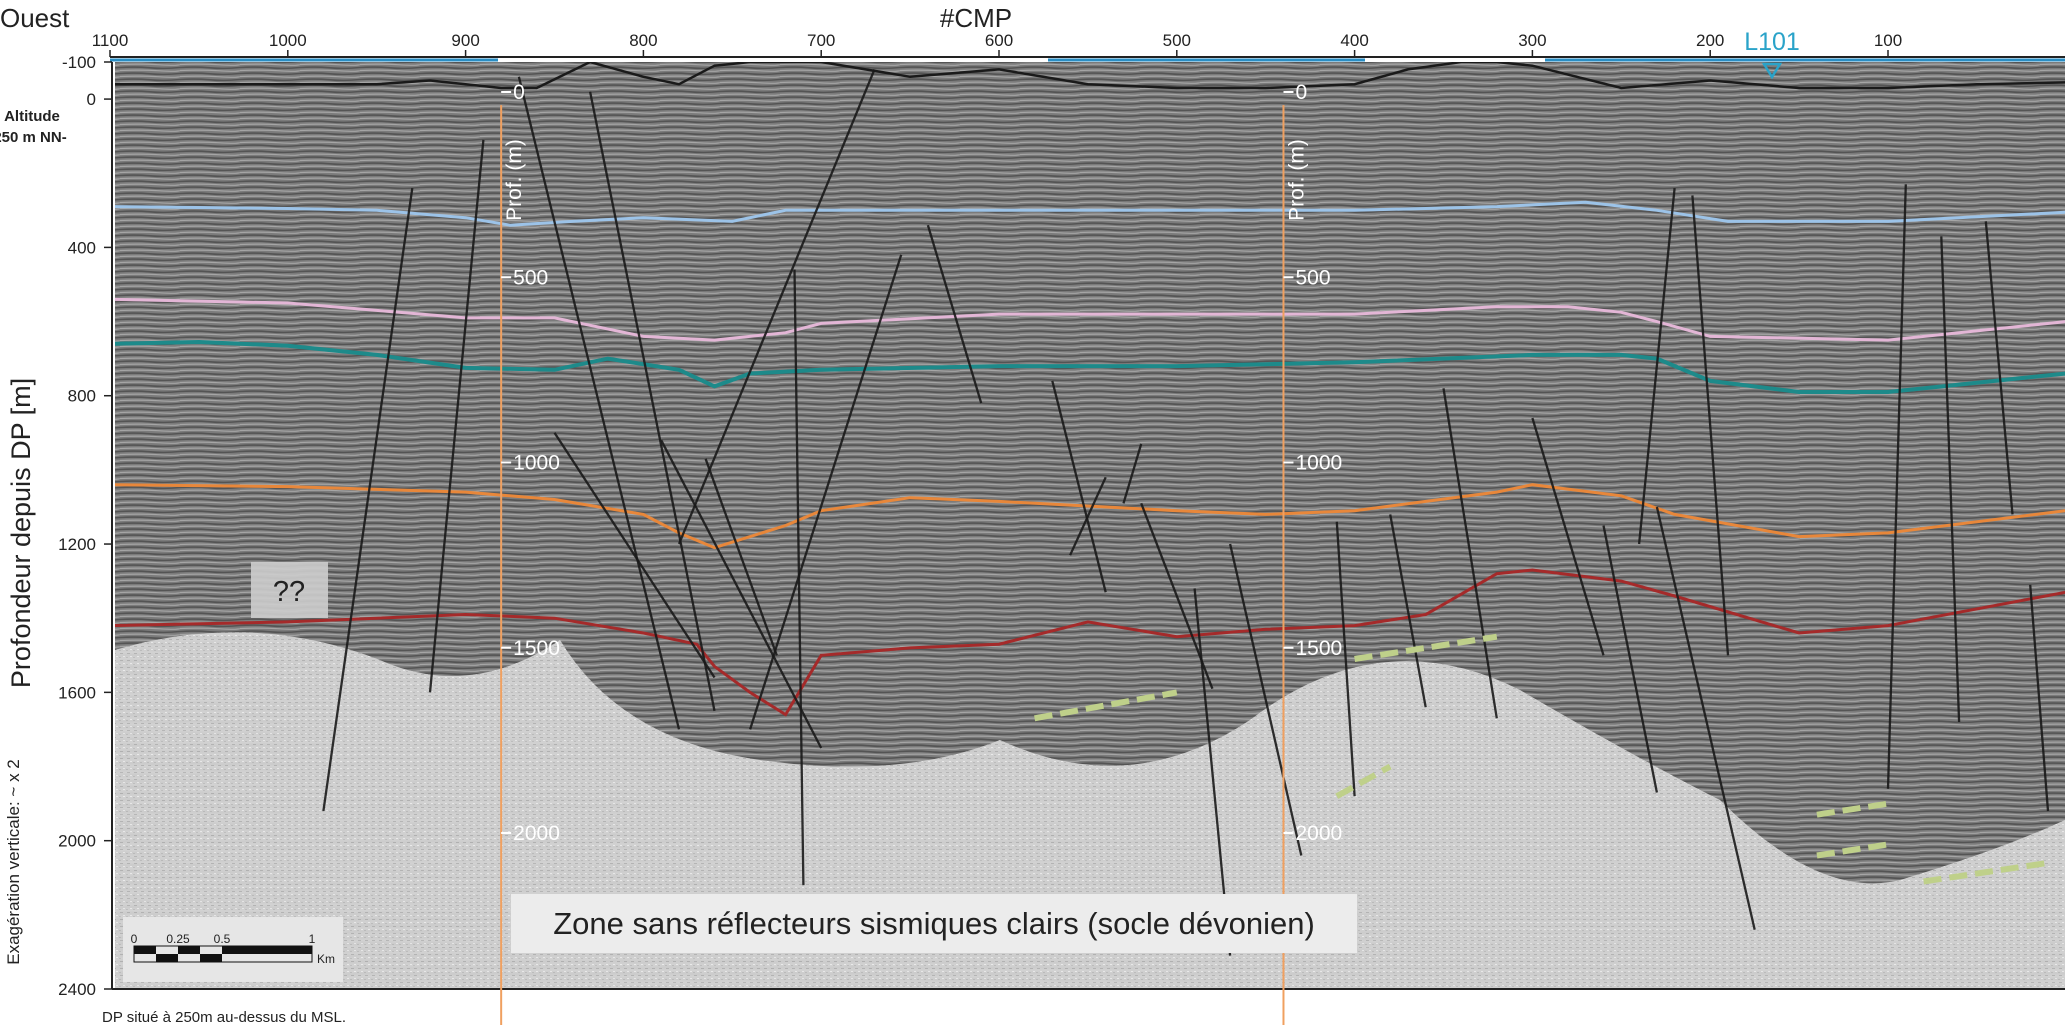 Image resolution: width=2065 pixels, height=1025 pixels. What do you see at coordinates (32, 116) in the screenshot?
I see `altitude-label-line1: Altitude` at bounding box center [32, 116].